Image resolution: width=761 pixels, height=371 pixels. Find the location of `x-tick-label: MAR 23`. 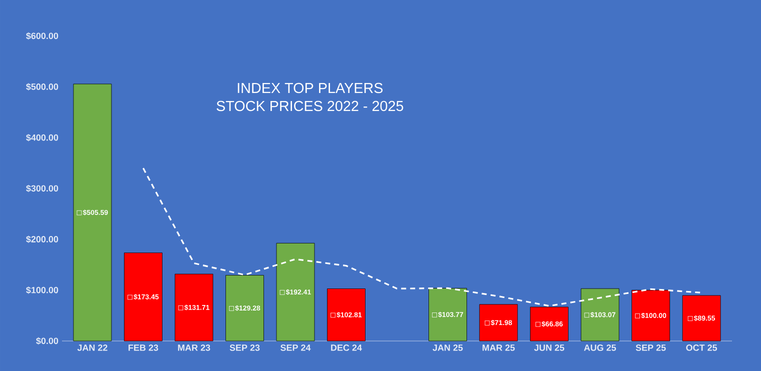

x-tick-label: MAR 23 is located at coordinates (194, 347).